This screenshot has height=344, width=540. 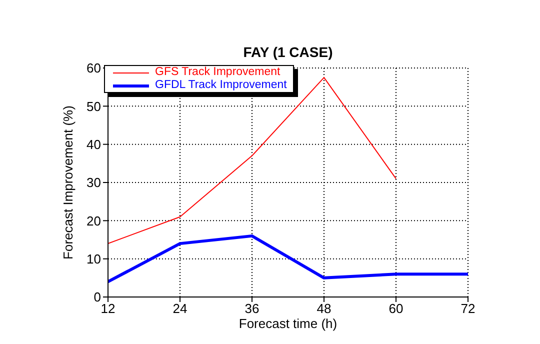 I want to click on x-tick-label: 60, so click(x=396, y=308).